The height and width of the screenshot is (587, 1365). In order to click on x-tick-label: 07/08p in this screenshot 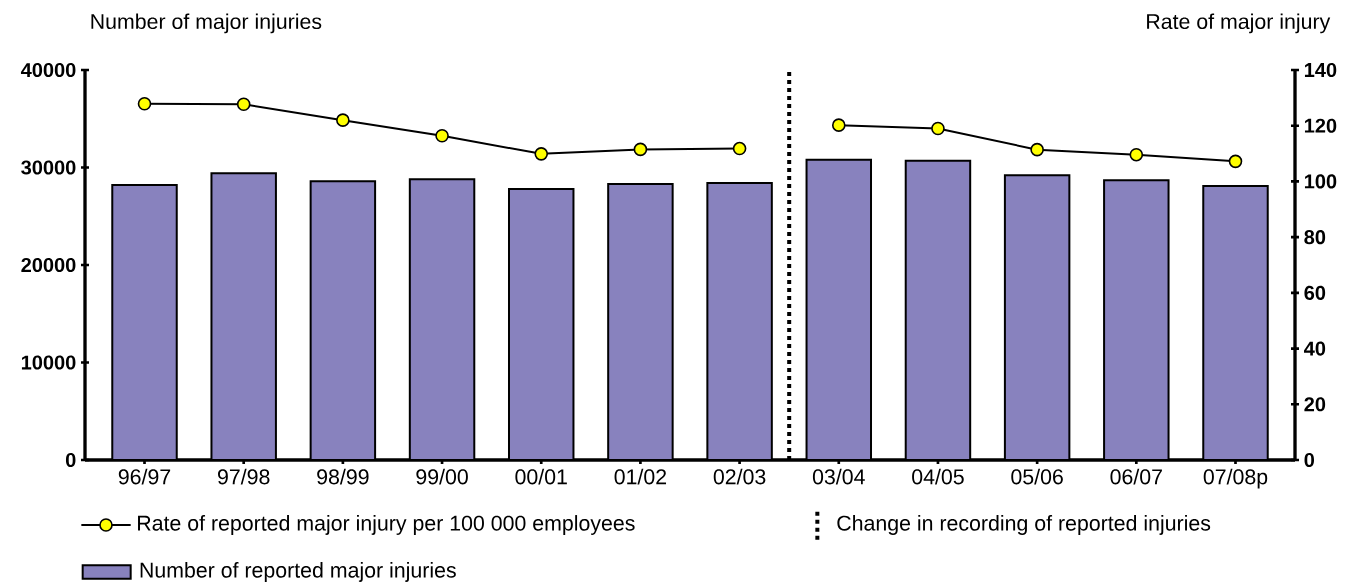, I will do `click(1235, 478)`.